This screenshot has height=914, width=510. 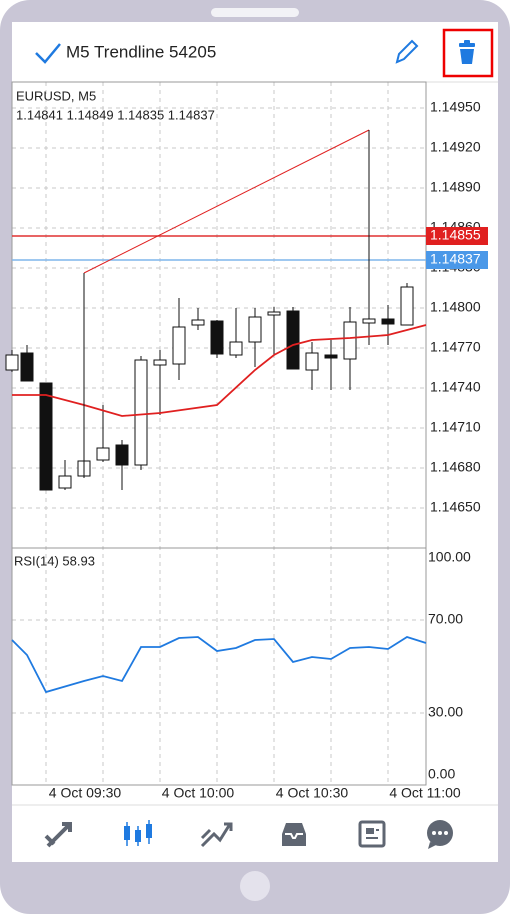 I want to click on quotes-icon, so click(x=58, y=835).